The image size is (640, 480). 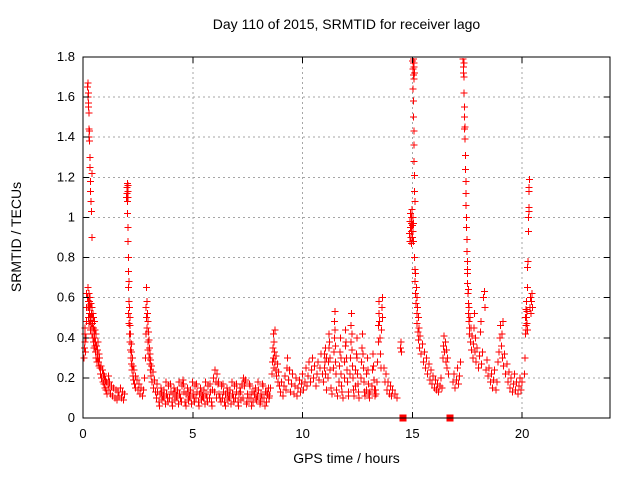 What do you see at coordinates (66, 136) in the screenshot?
I see `y-tick-label: 1.4` at bounding box center [66, 136].